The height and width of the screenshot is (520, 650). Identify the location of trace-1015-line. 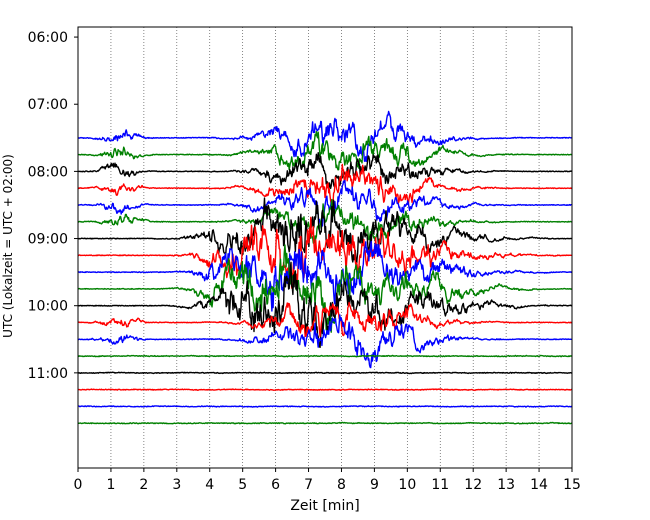
(325, 319).